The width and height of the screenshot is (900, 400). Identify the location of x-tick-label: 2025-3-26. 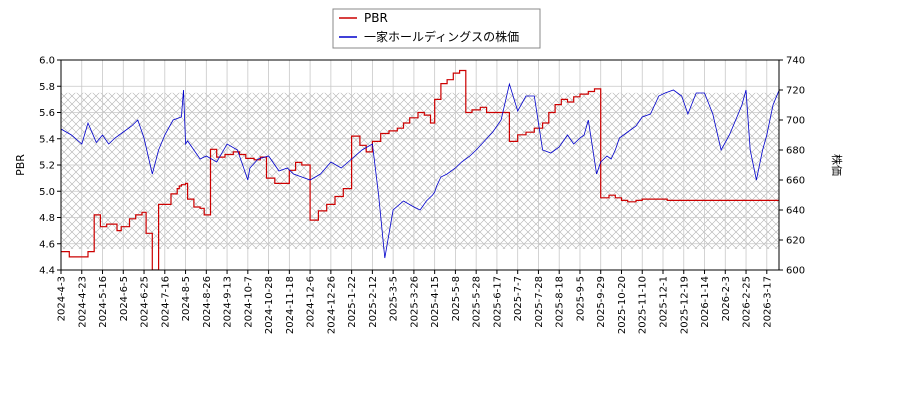
(414, 302).